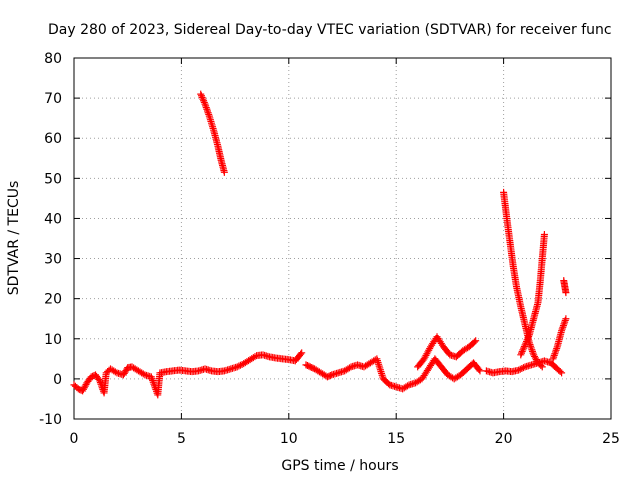 This screenshot has height=480, width=640. What do you see at coordinates (559, 339) in the screenshot?
I see `series-arc-22-23h` at bounding box center [559, 339].